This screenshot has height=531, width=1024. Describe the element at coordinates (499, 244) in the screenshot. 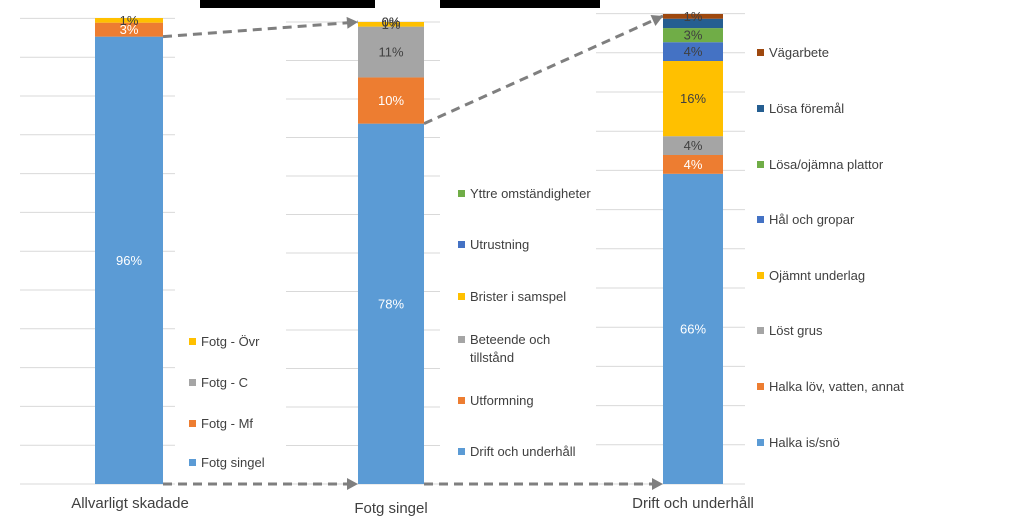

I see `fotg-singel-legend-label-utrustning: Utrustning` at that location.